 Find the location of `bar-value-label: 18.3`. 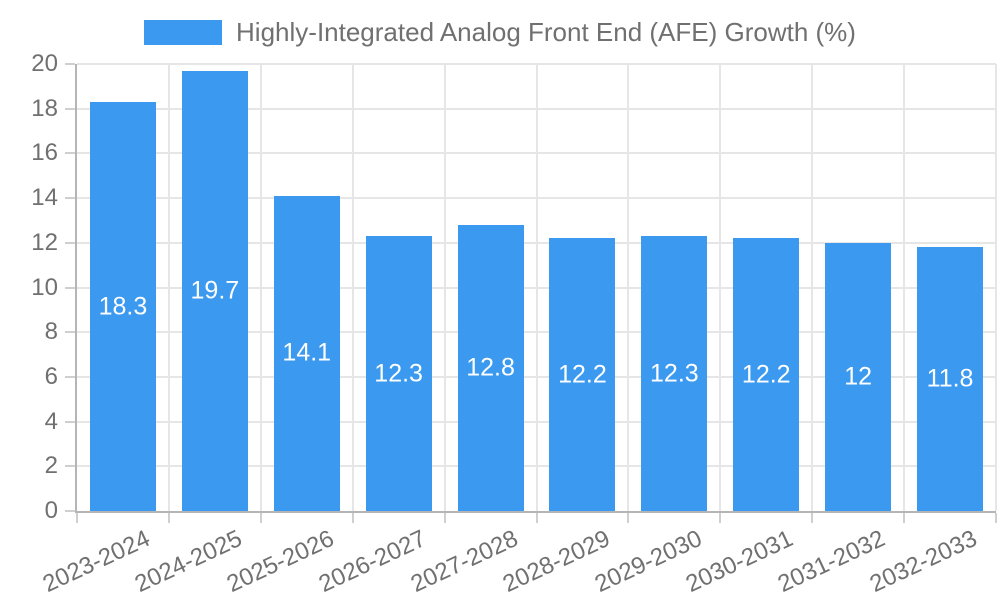

bar-value-label: 18.3 is located at coordinates (123, 306).